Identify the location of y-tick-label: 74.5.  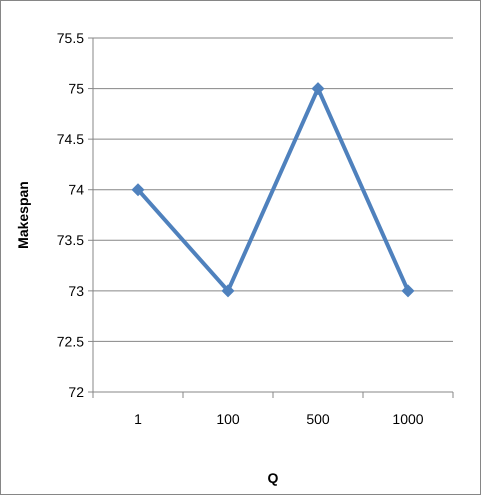
(70, 139).